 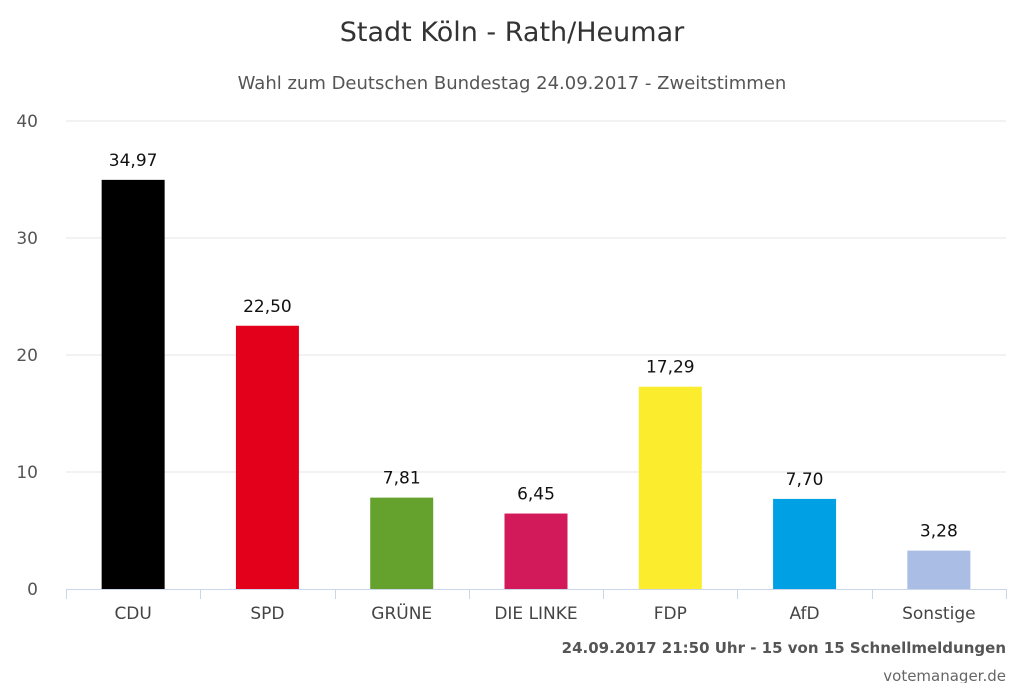 What do you see at coordinates (944, 675) in the screenshot?
I see `footer-credit: votemanager.de` at bounding box center [944, 675].